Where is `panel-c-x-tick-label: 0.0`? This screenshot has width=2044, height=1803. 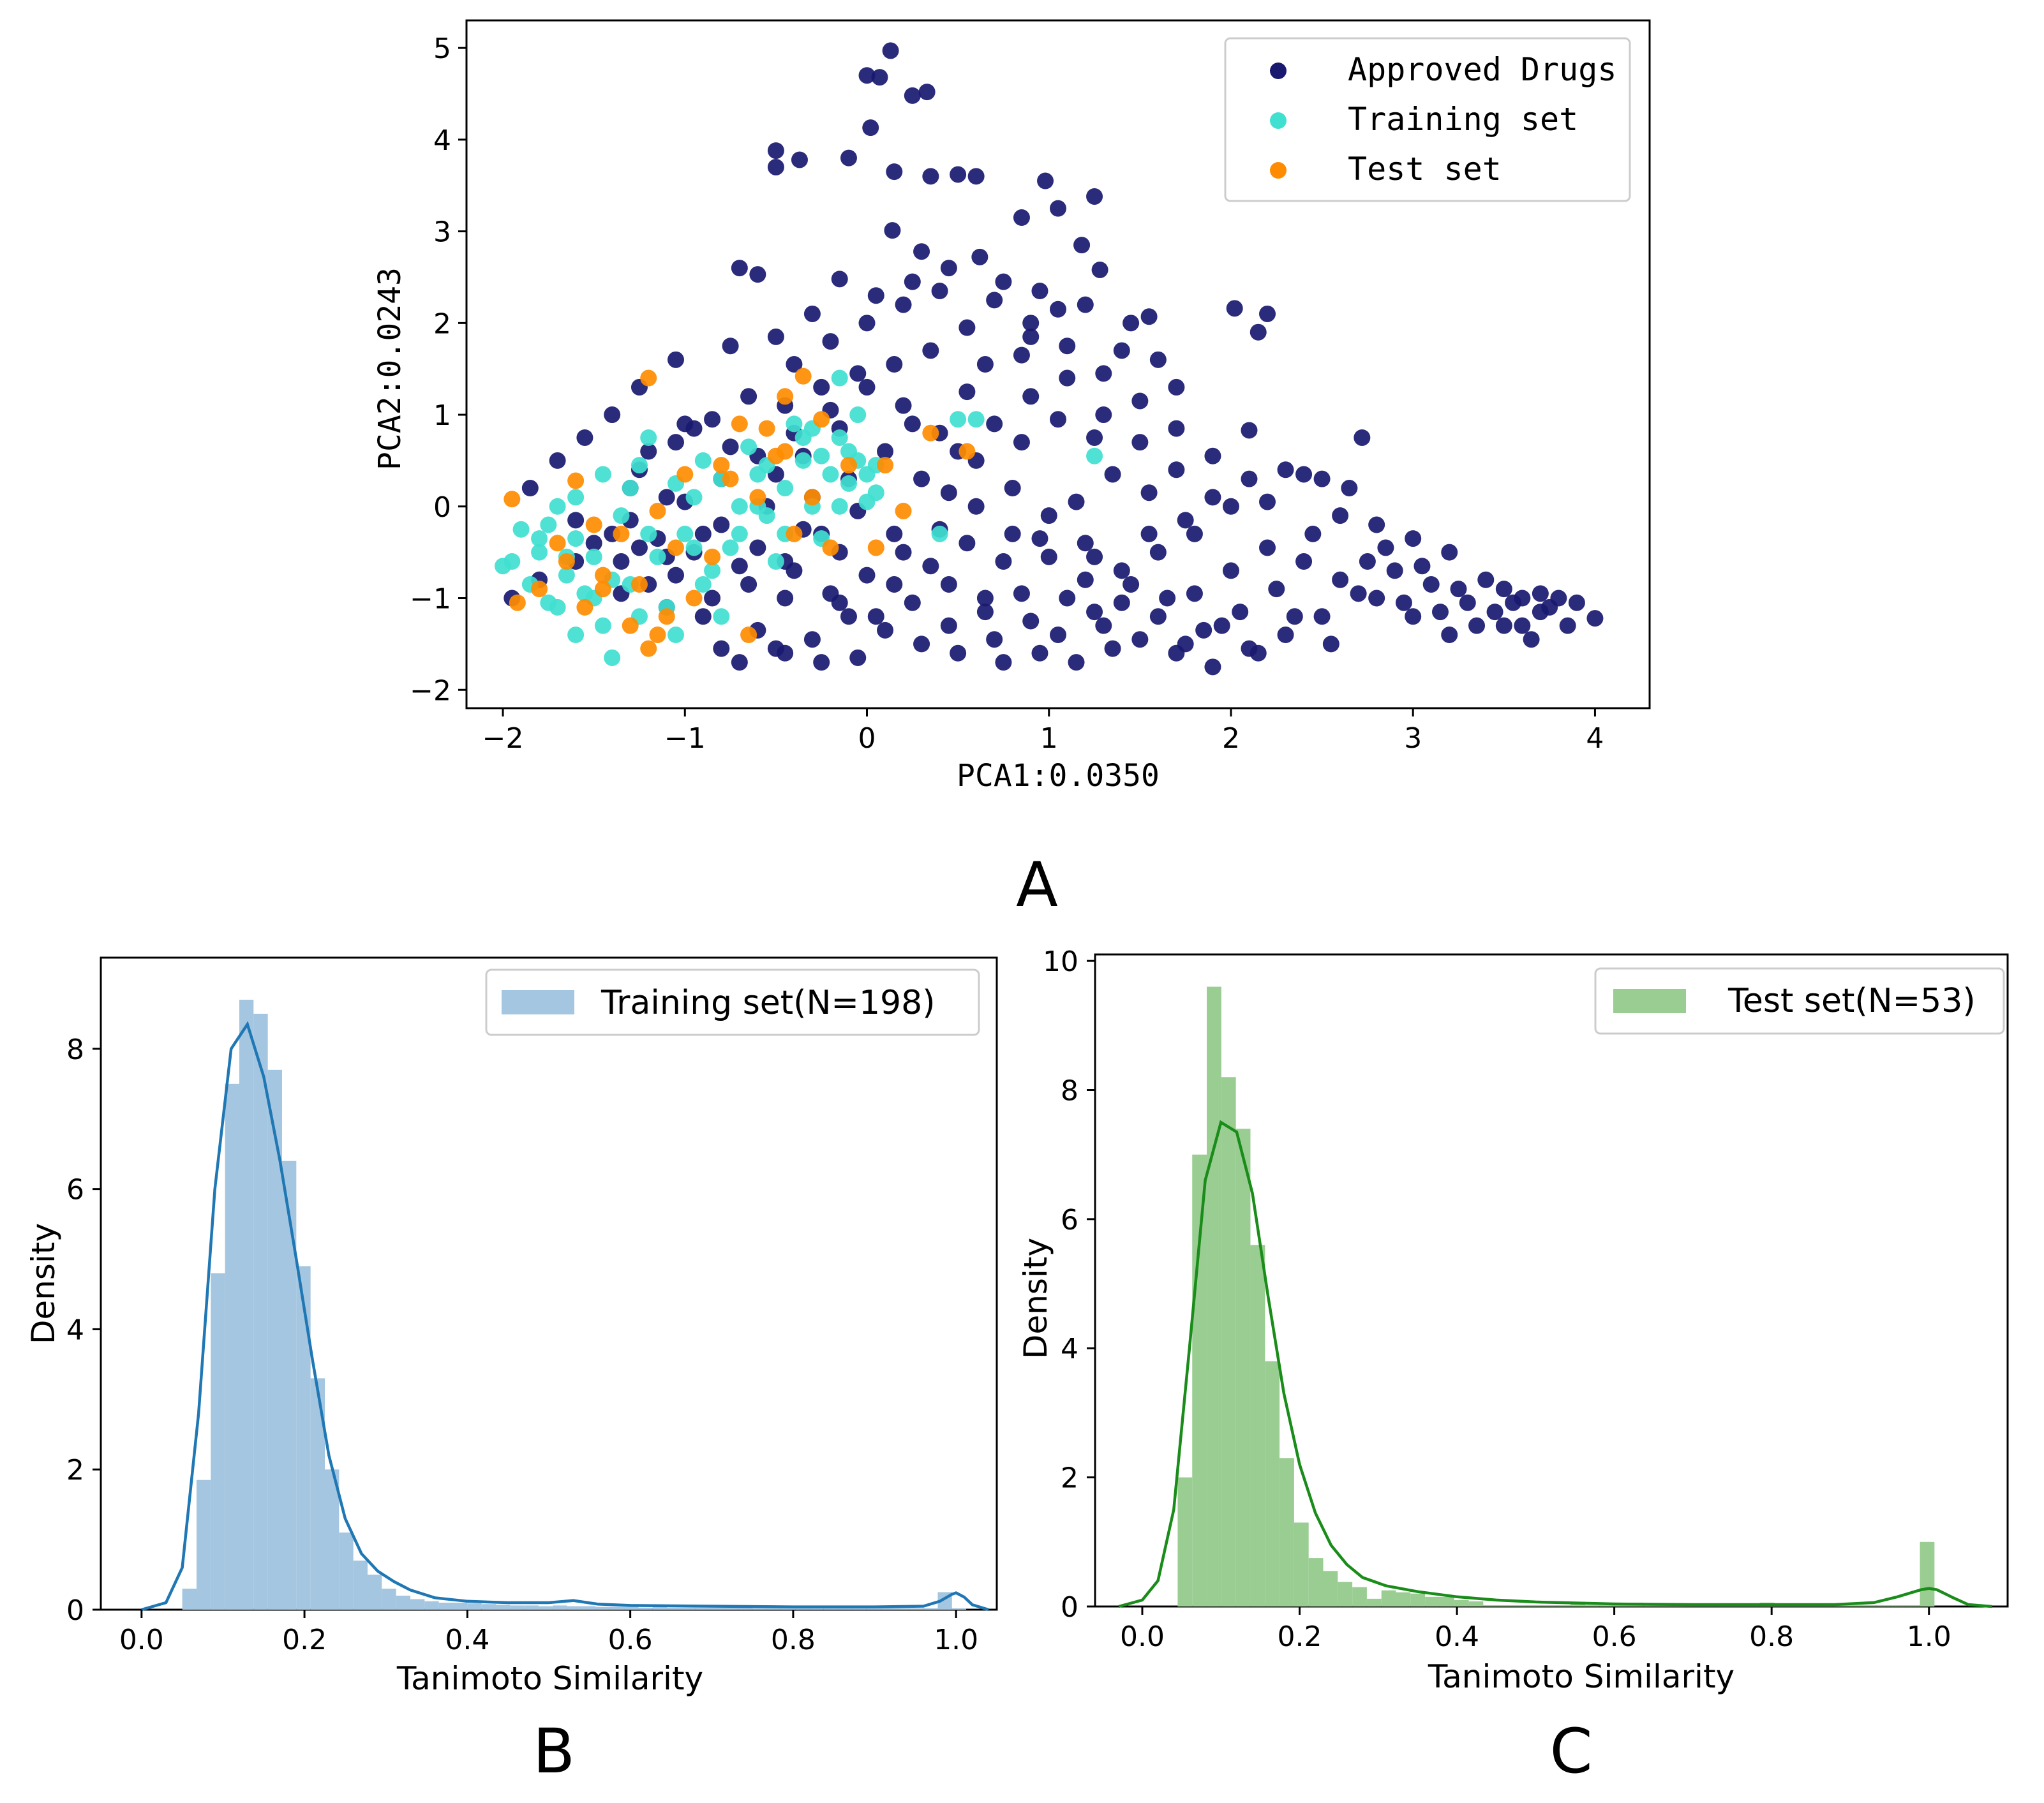
panel-c-x-tick-label: 0.0 is located at coordinates (1142, 1637).